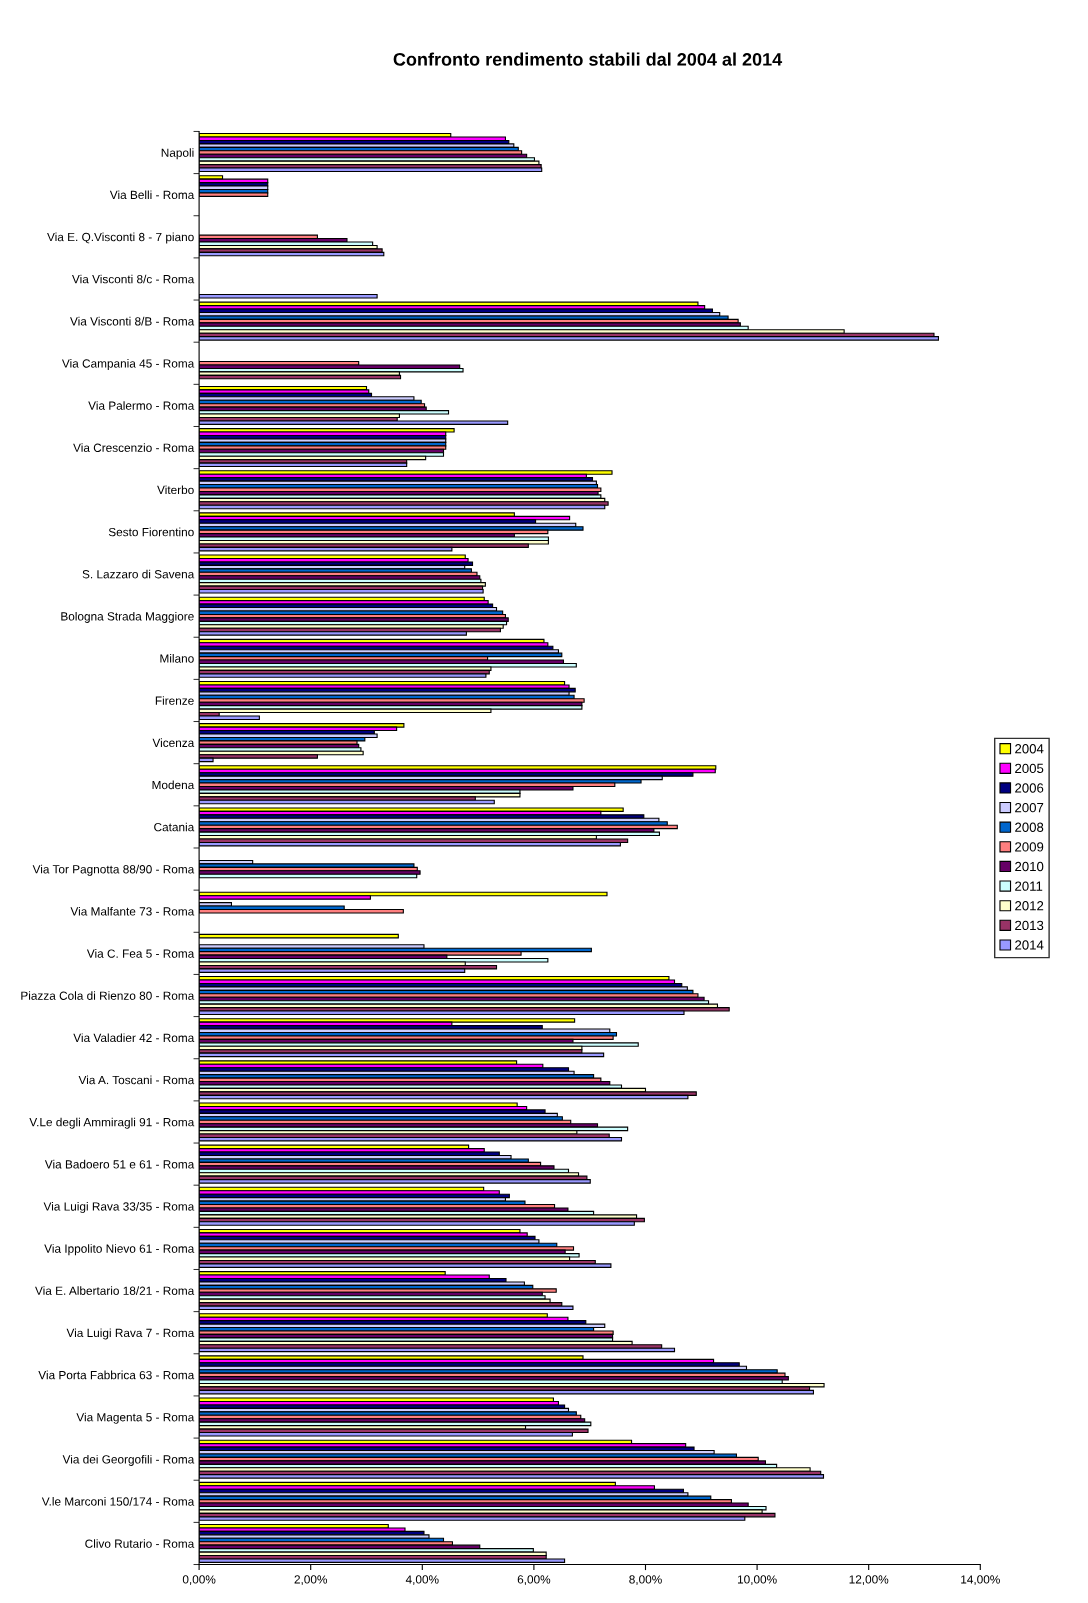 This screenshot has width=1088, height=1603. Describe the element at coordinates (113, 870) in the screenshot. I see `y-tick-label: Via Tor Pagnotta 88/90 - Roma` at that location.